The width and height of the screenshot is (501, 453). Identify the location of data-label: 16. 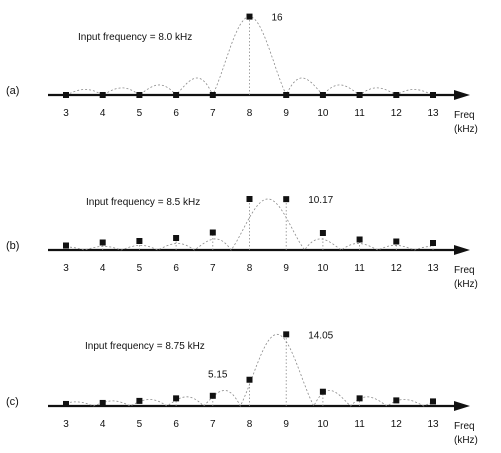
(278, 18).